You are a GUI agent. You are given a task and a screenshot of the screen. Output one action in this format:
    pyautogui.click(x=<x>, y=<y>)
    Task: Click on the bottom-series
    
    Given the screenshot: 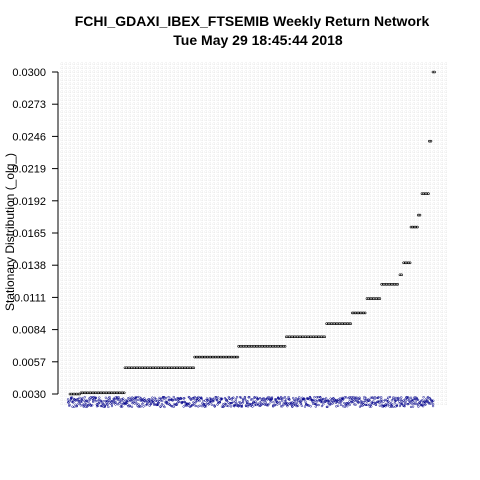 What is the action you would take?
    pyautogui.click(x=250, y=402)
    